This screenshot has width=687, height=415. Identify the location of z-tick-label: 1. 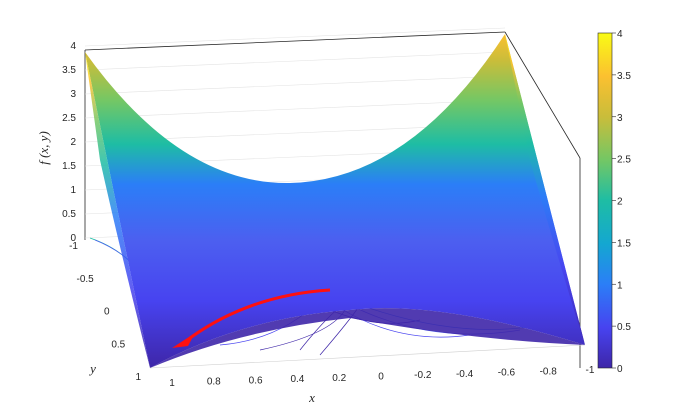
(73, 190).